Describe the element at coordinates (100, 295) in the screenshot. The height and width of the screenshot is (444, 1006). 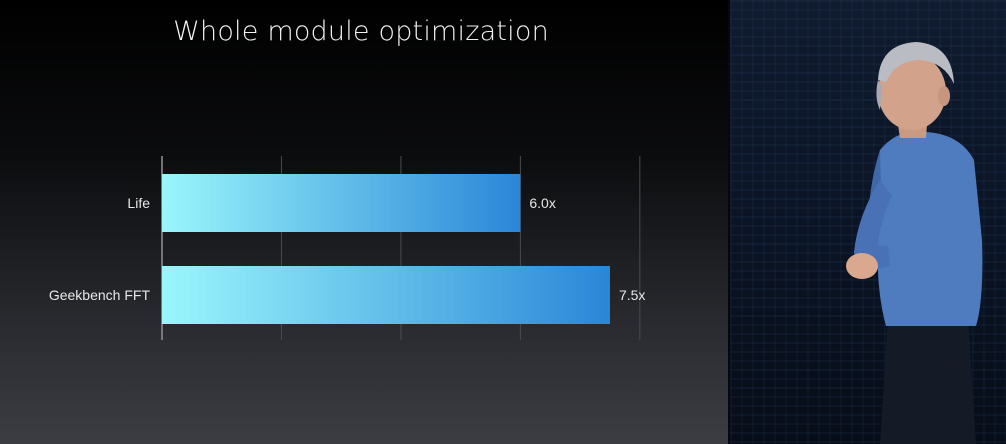
I see `category-label: Geekbench FFT` at that location.